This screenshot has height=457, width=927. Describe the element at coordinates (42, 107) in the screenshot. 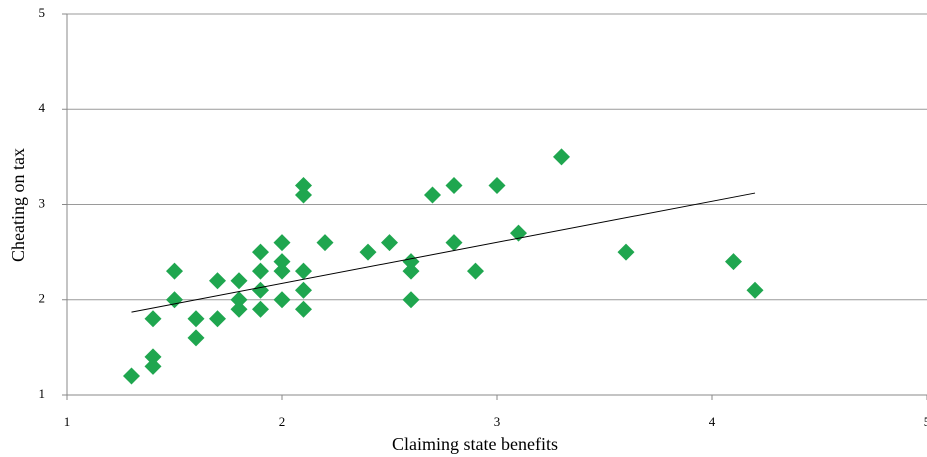

I see `y-tick-label: 4` at that location.